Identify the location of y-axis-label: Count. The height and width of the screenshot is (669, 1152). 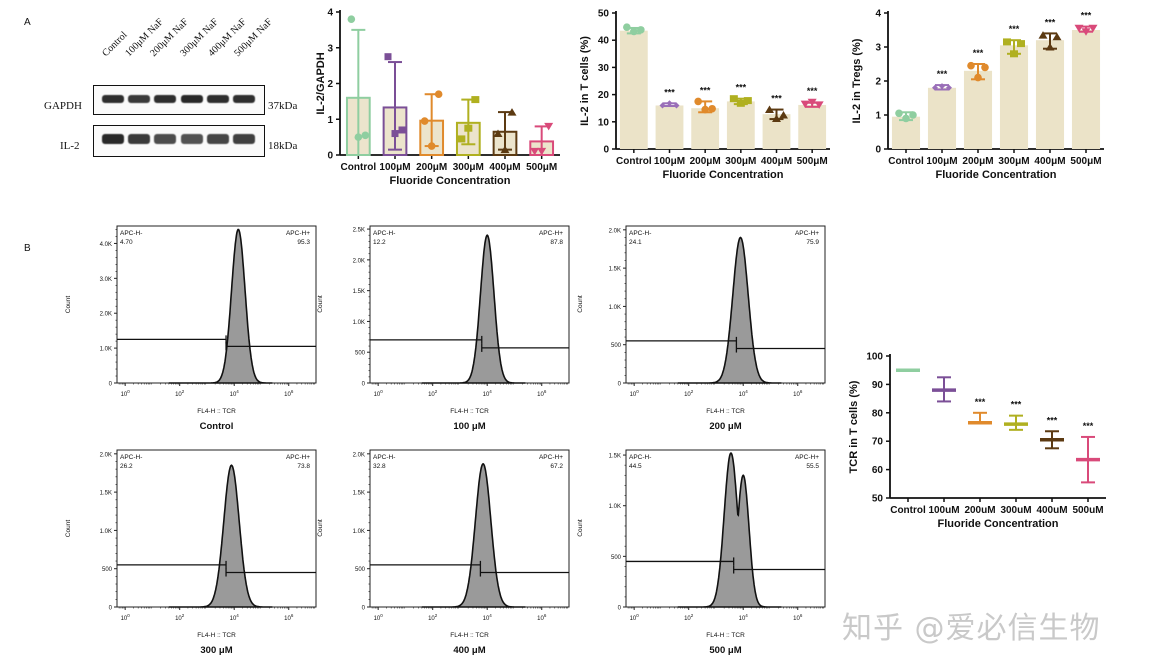
(68, 305).